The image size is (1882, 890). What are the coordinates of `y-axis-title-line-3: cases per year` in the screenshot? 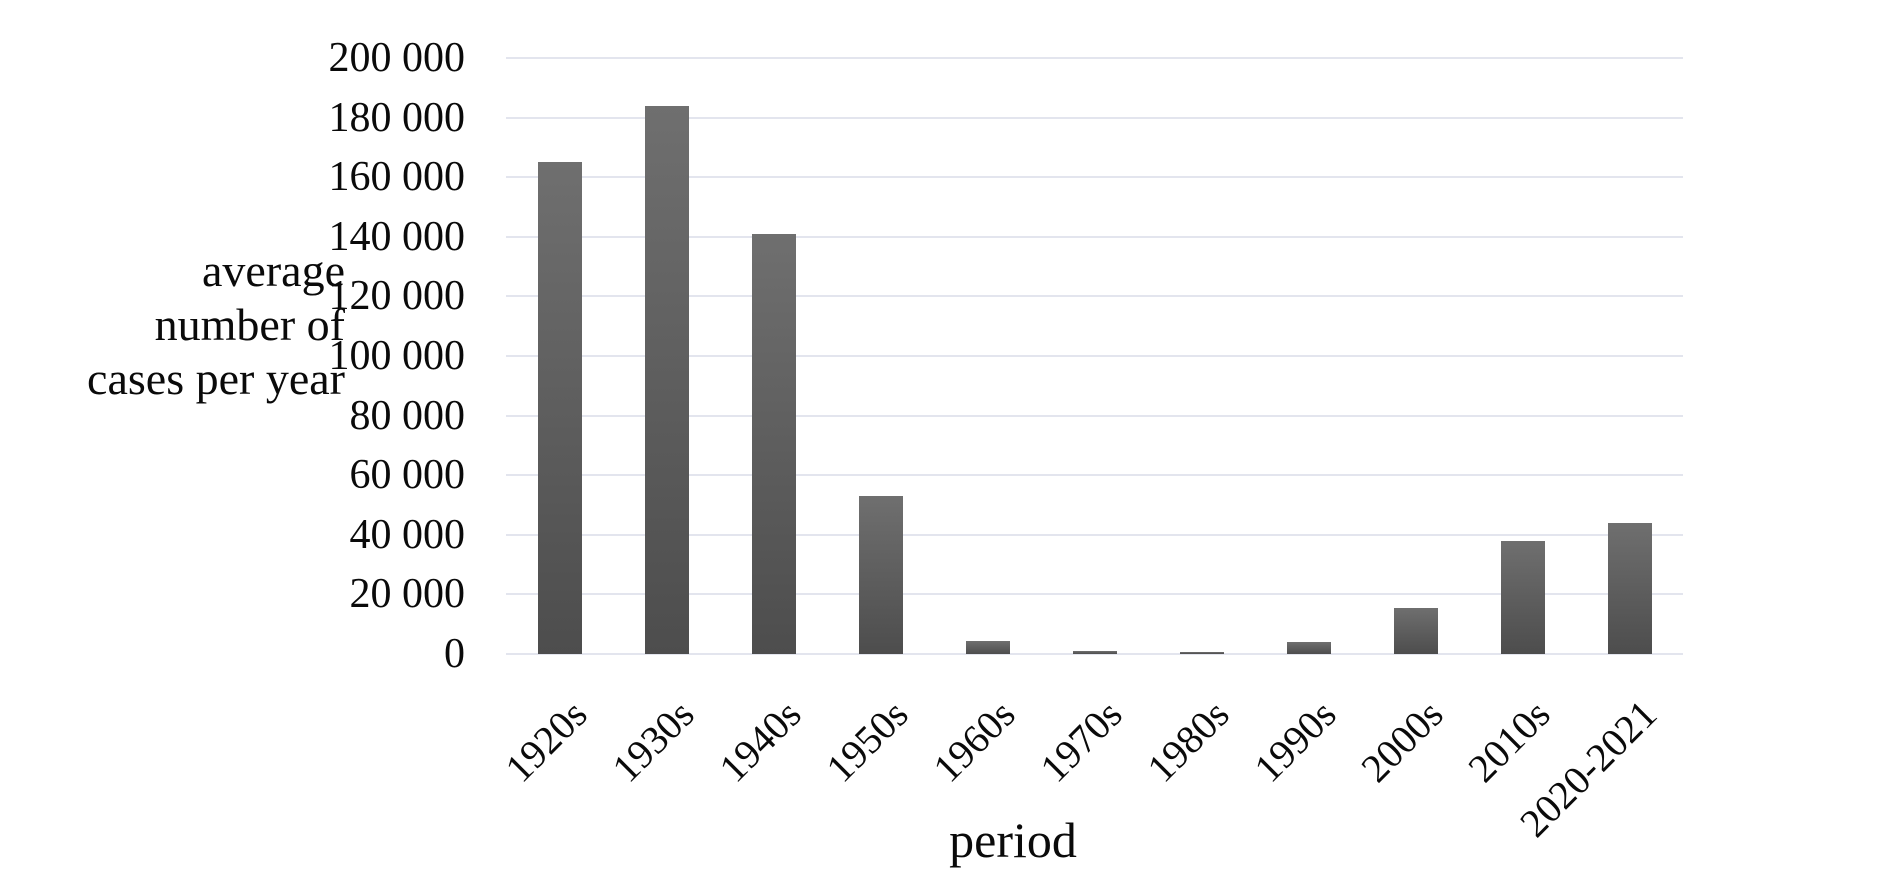 It's located at (216, 378).